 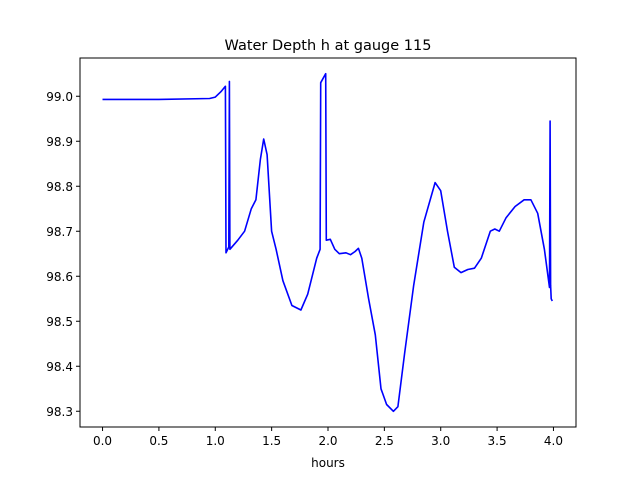 What do you see at coordinates (59, 322) in the screenshot?
I see `y-tick-label: 98.5` at bounding box center [59, 322].